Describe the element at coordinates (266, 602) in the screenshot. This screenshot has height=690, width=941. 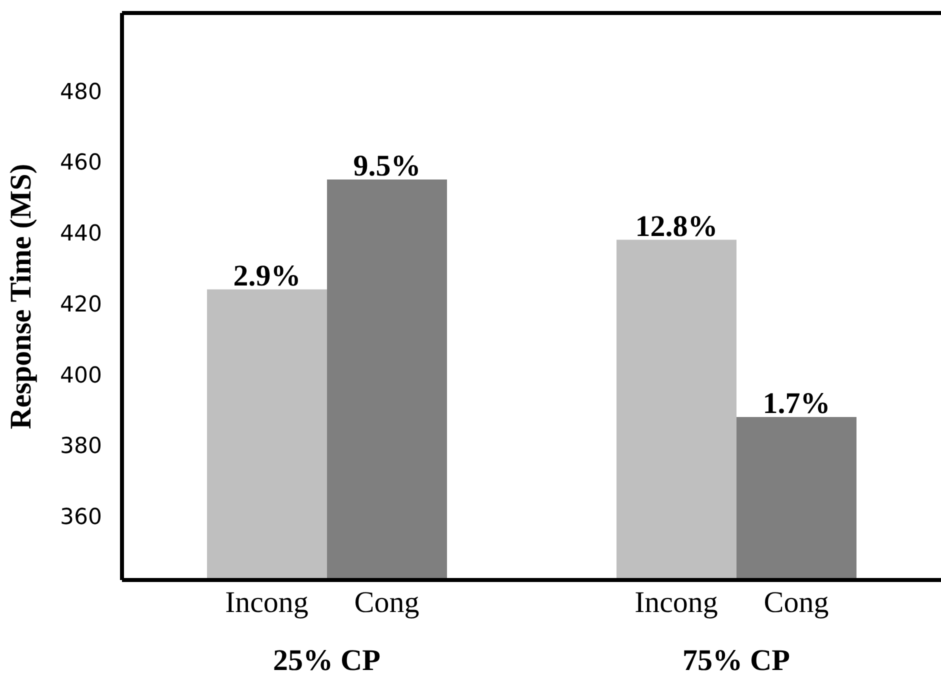
I see `series-label: Incong` at that location.